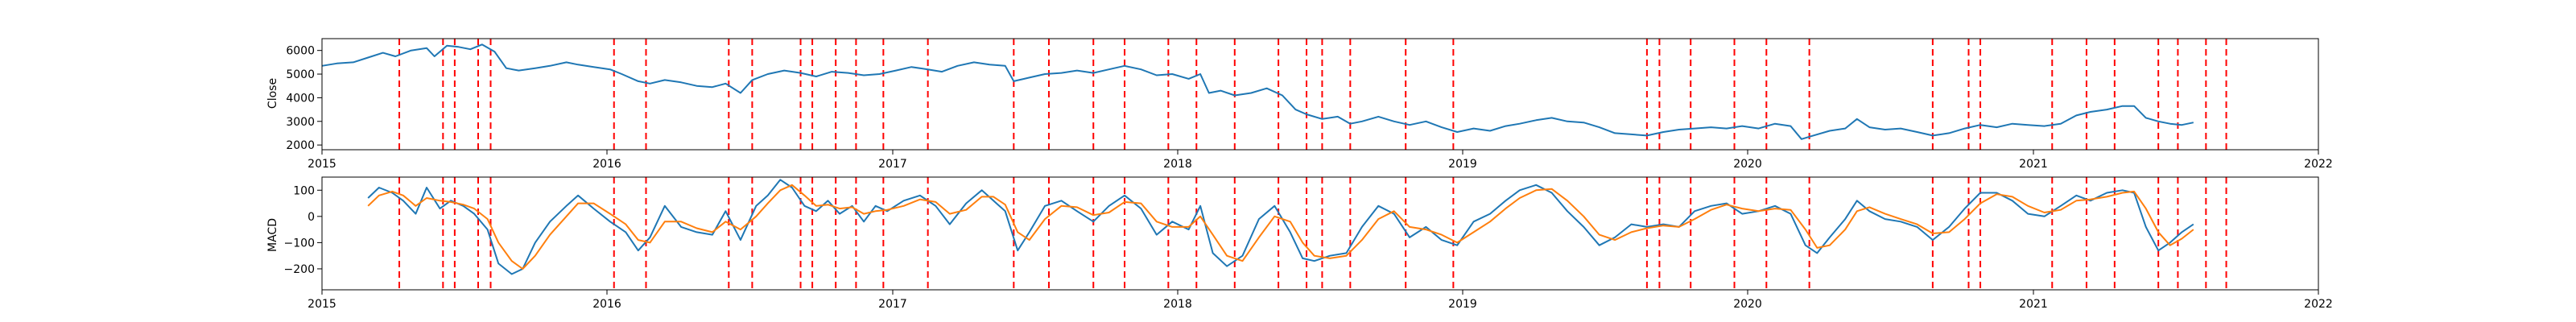 The height and width of the screenshot is (322, 2576). I want to click on macd-y-tick-label: 0, so click(311, 217).